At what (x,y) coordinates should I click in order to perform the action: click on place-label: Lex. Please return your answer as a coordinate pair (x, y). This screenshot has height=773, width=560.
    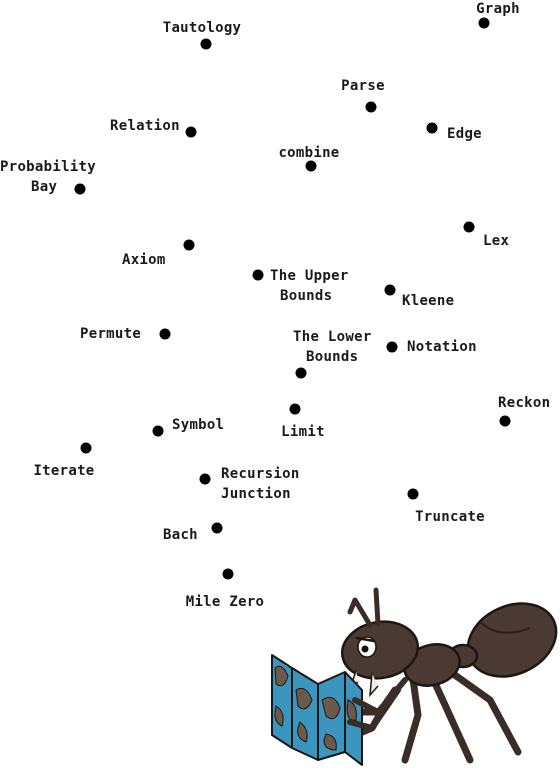
    Looking at the image, I should click on (496, 241).